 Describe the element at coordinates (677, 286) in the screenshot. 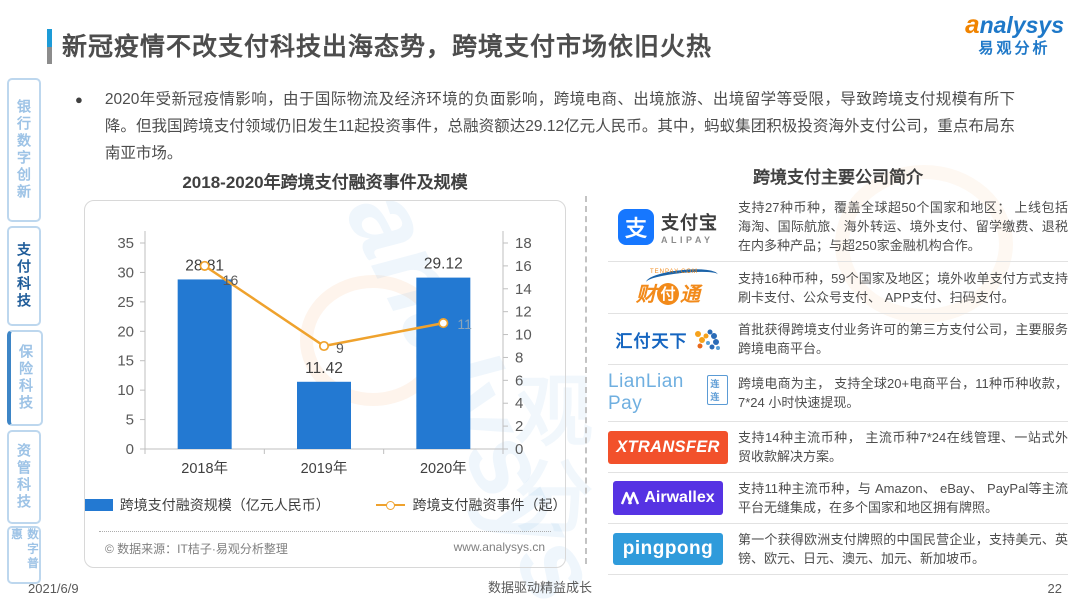

I see `tenpay-logo: TENPAY.COM 财付通` at that location.